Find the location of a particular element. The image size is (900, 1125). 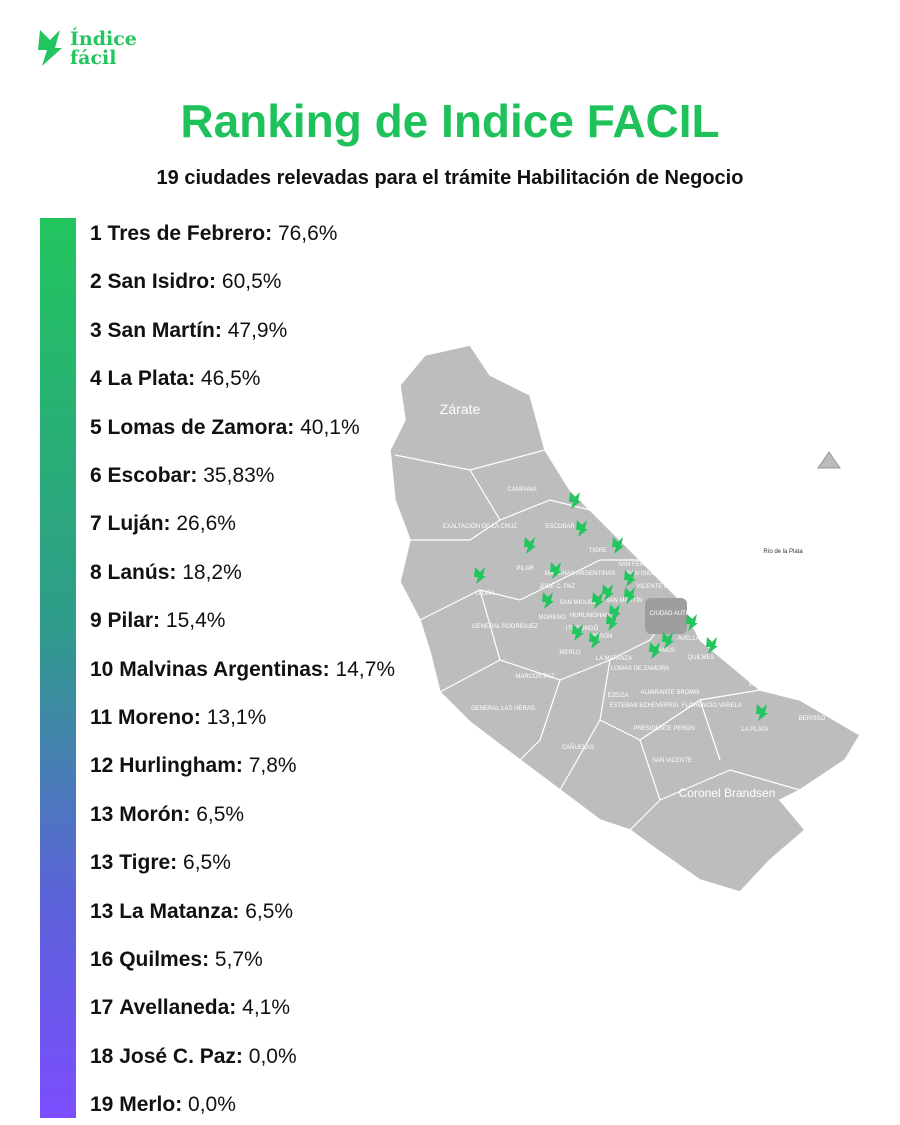

rank: 2 is located at coordinates (96, 282).